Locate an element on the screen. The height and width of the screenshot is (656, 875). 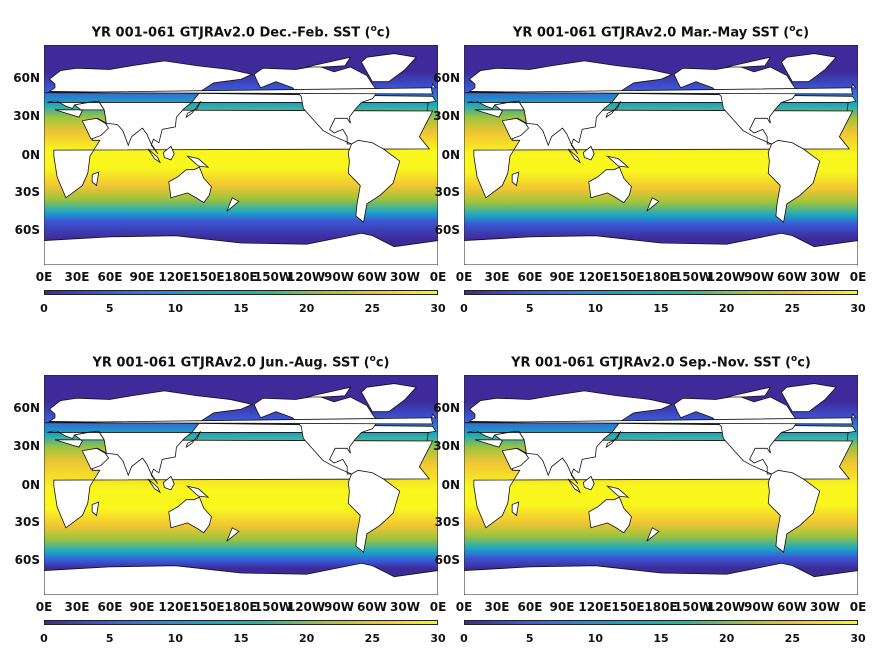
lon-tick-label: 60W is located at coordinates (372, 607).